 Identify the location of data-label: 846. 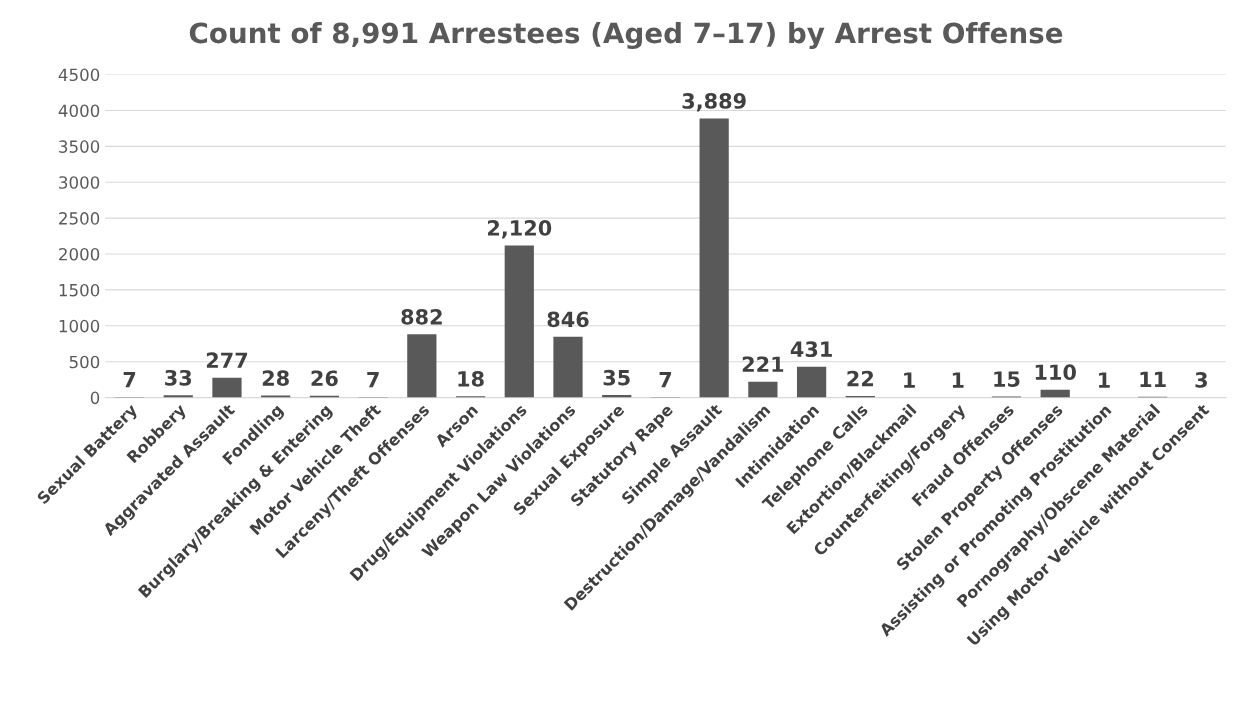
(568, 319).